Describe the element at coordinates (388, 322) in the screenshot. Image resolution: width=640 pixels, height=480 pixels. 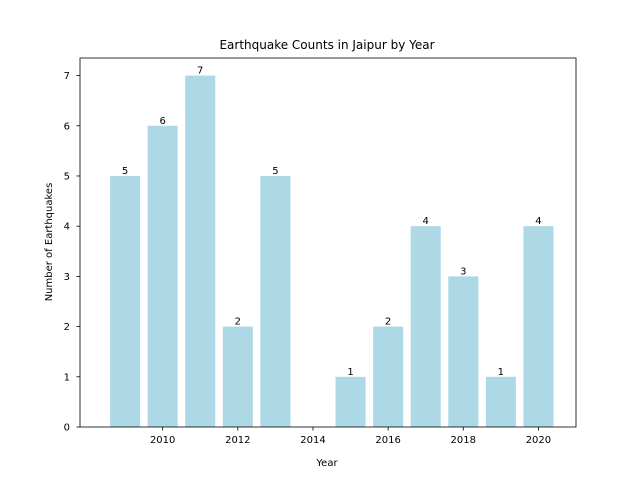
I see `data-label-2016: 2` at that location.